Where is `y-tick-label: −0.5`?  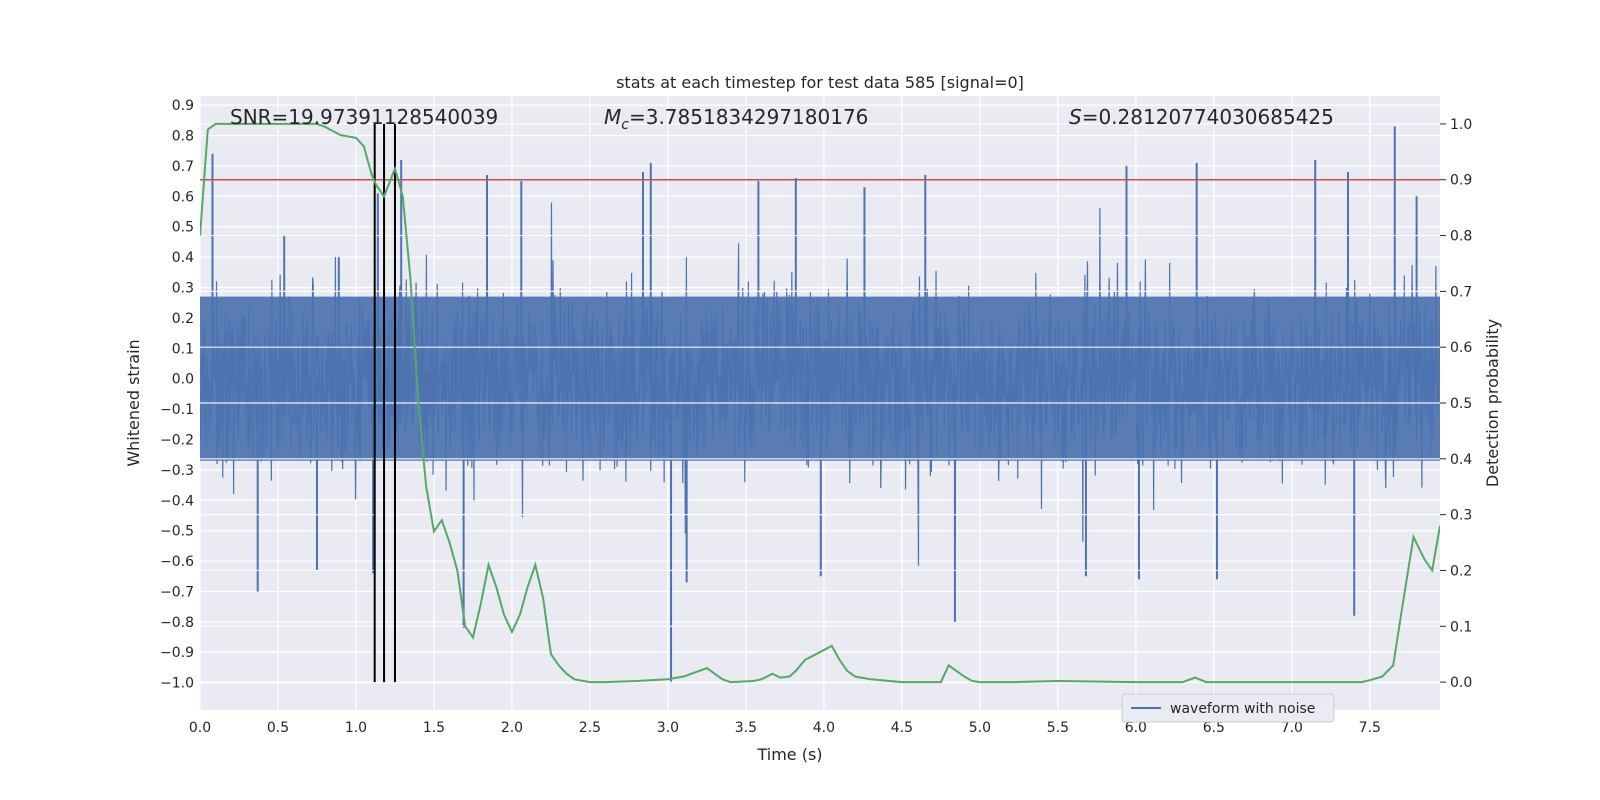 y-tick-label: −0.5 is located at coordinates (177, 532).